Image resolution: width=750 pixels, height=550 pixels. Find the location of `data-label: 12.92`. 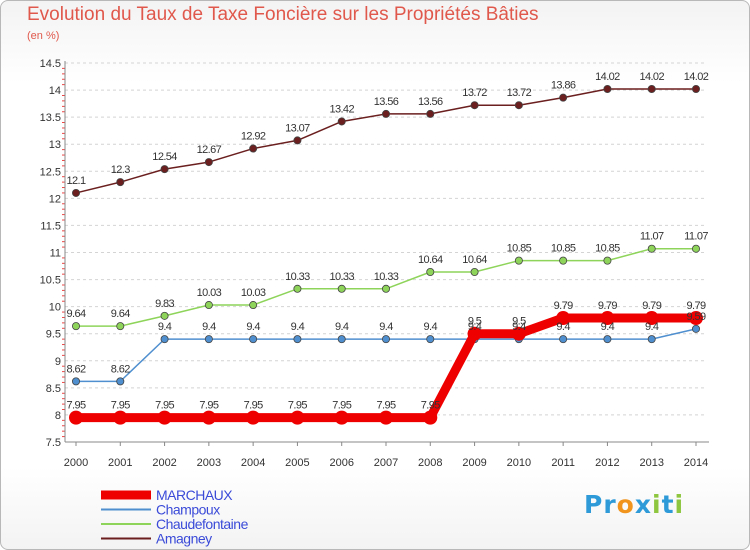

data-label: 12.92 is located at coordinates (253, 137).